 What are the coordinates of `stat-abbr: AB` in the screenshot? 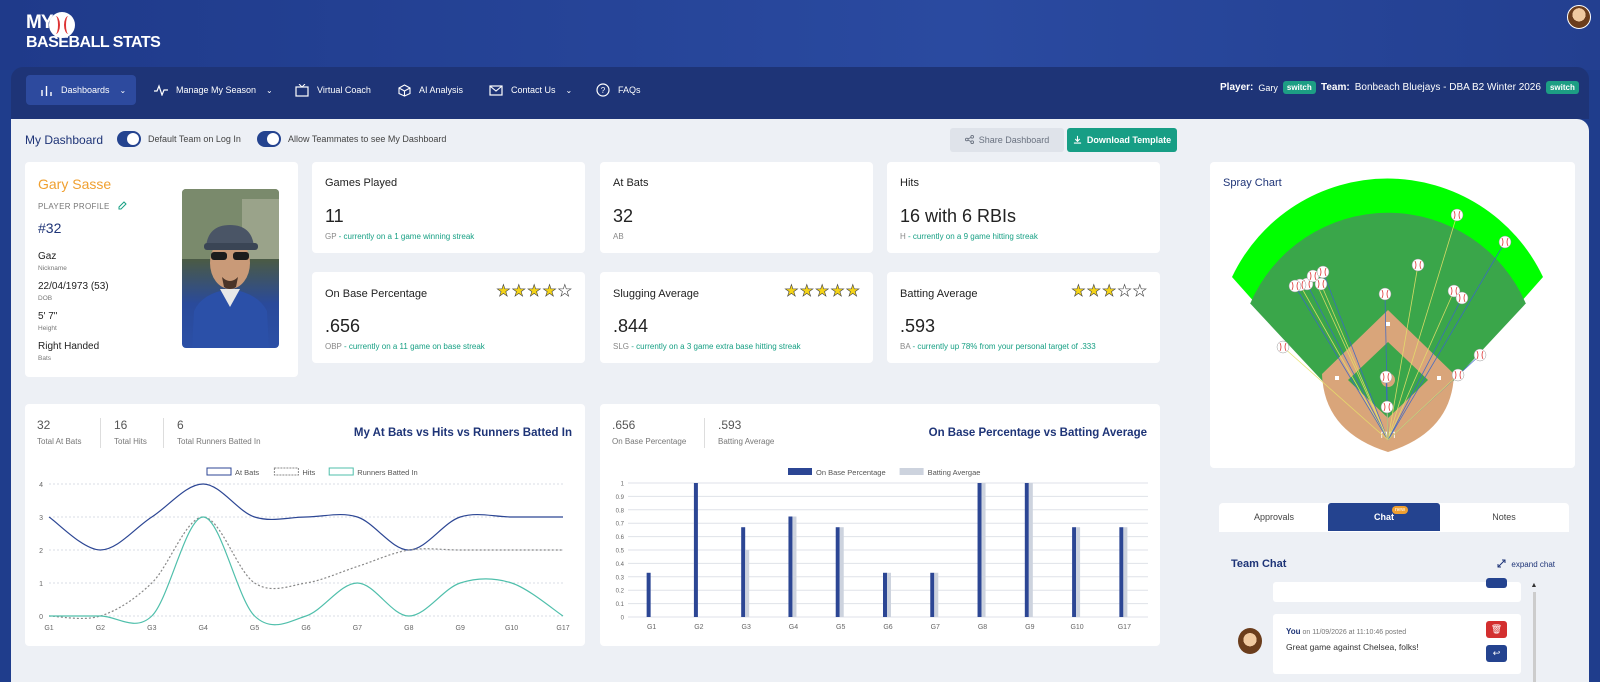 It's located at (618, 236).